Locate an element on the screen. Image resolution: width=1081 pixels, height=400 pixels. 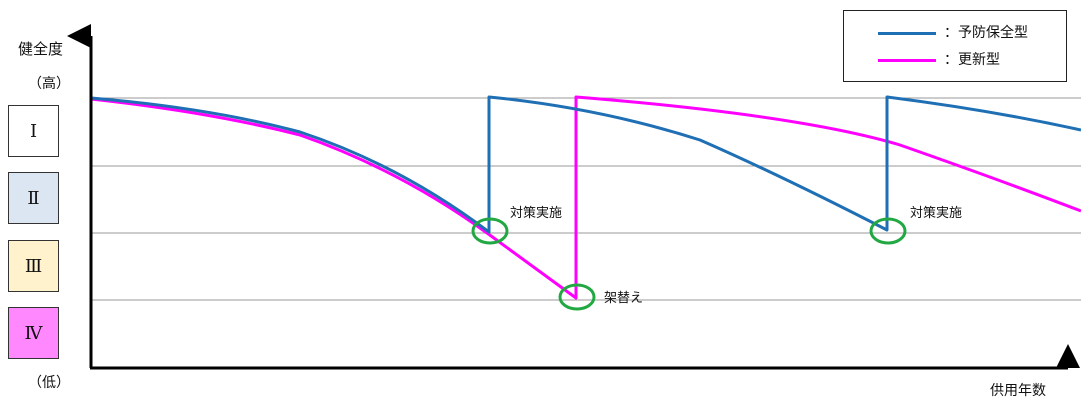
x-axis-label: 供用年数 is located at coordinates (1018, 391).